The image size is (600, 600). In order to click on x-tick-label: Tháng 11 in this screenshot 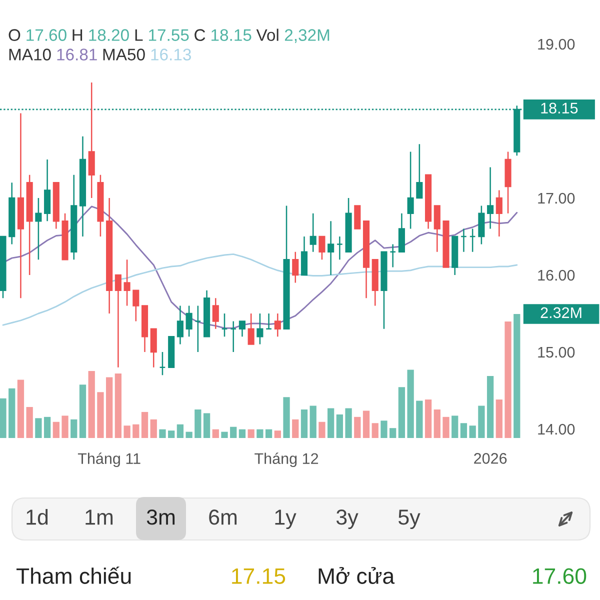, I will do `click(109, 460)`.